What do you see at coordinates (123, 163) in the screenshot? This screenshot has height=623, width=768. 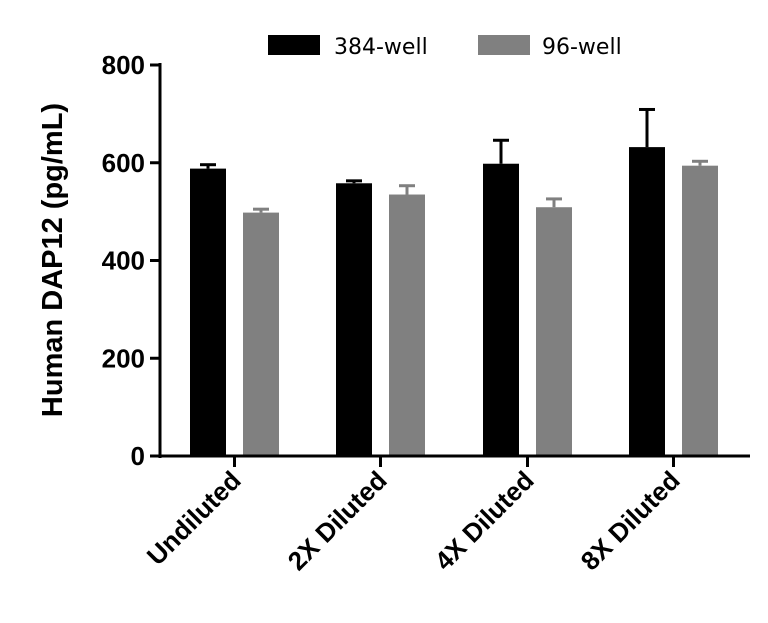 I see `y-tick-label-600: 600` at bounding box center [123, 163].